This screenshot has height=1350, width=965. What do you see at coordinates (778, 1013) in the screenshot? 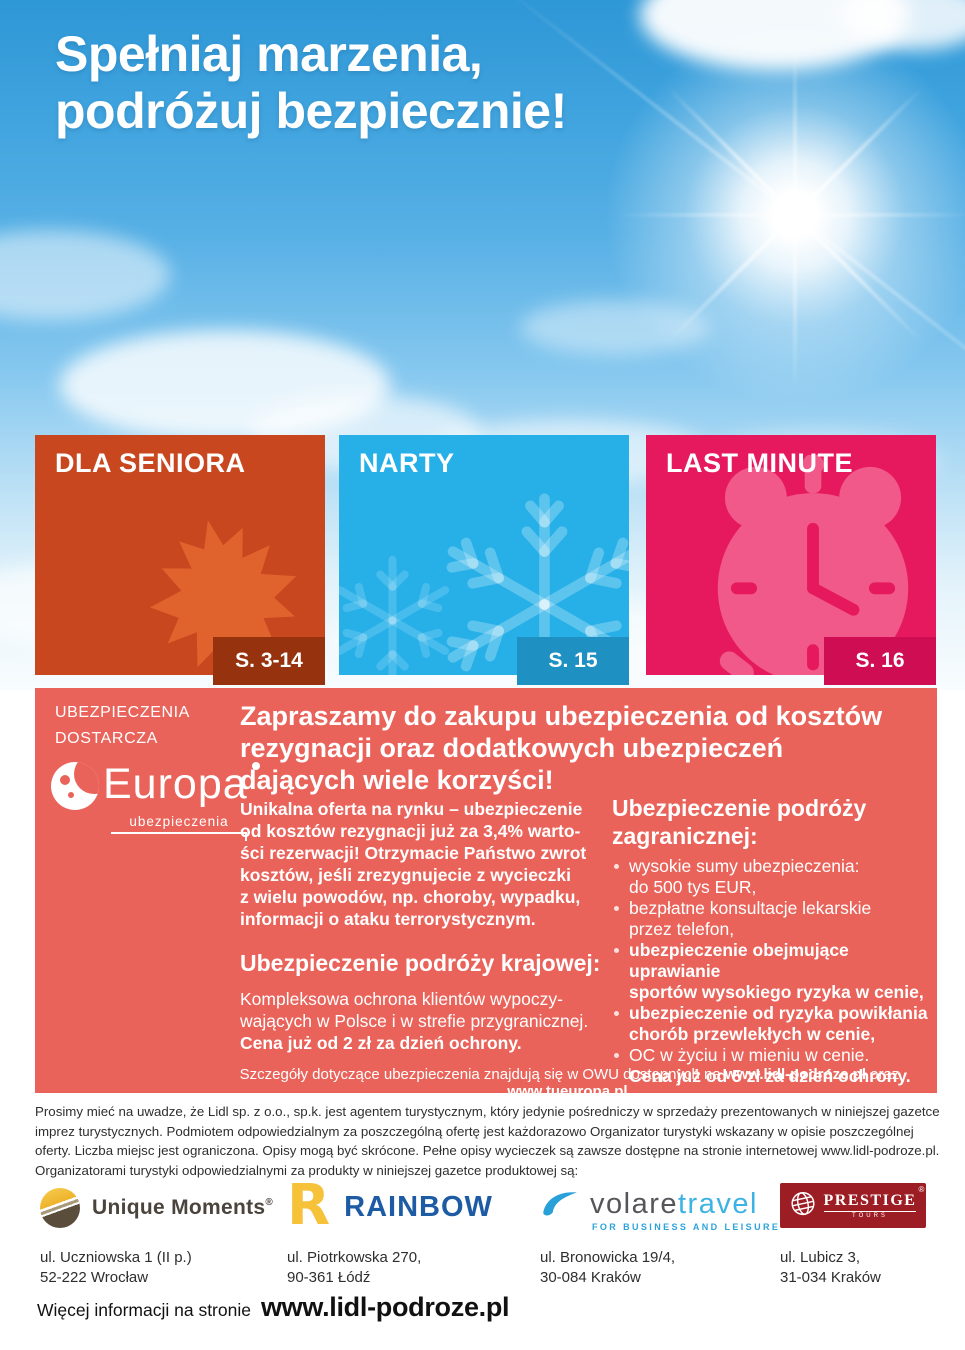
I see `bullet-line: ubezpieczenie od ryzyka powikłania` at bounding box center [778, 1013].